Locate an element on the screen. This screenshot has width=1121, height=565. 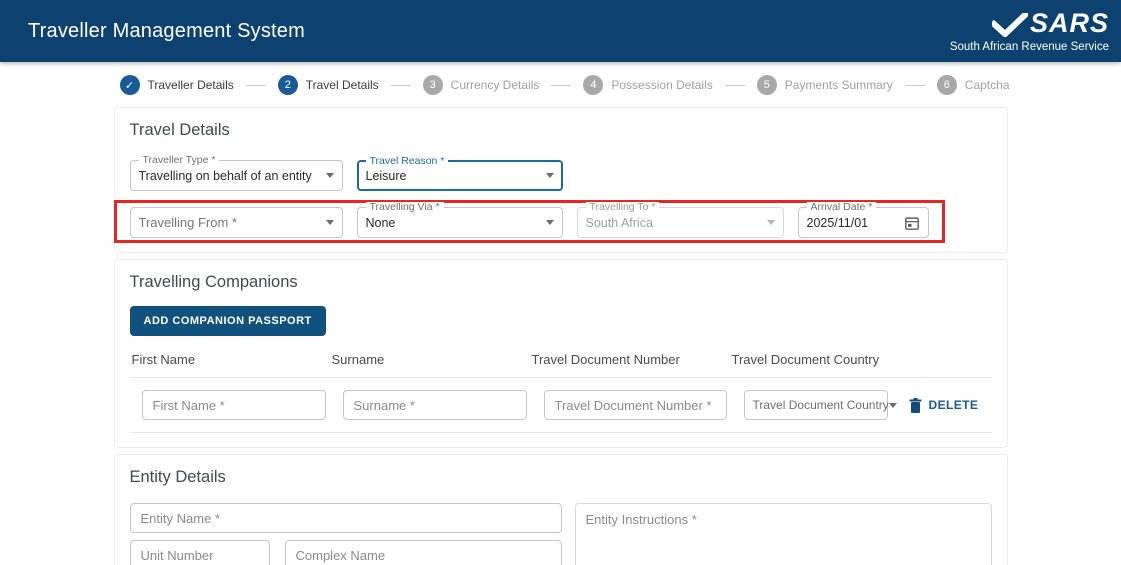
travelling-from-select: Travelling From * is located at coordinates (236, 222).